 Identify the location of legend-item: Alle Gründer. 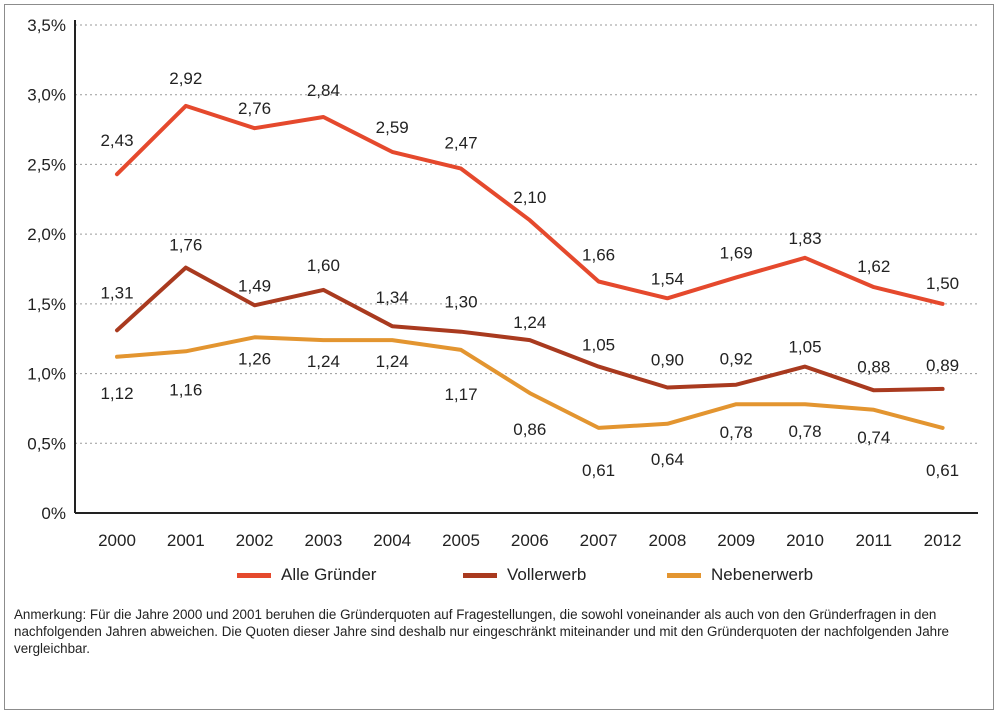
(306, 575).